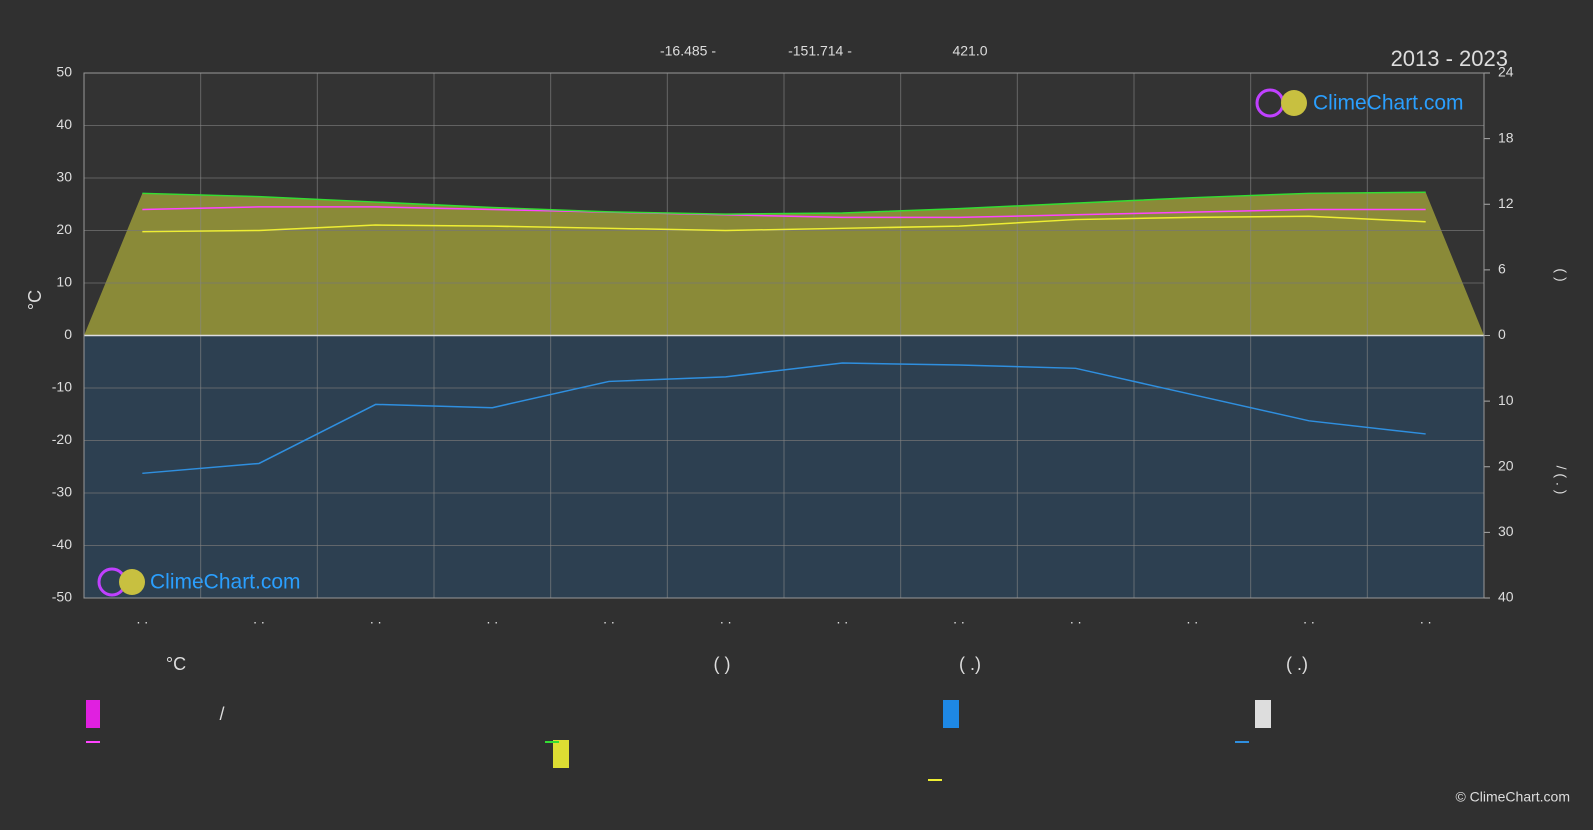 Image resolution: width=1593 pixels, height=830 pixels. I want to click on y2-tick-label: 6, so click(1502, 269).